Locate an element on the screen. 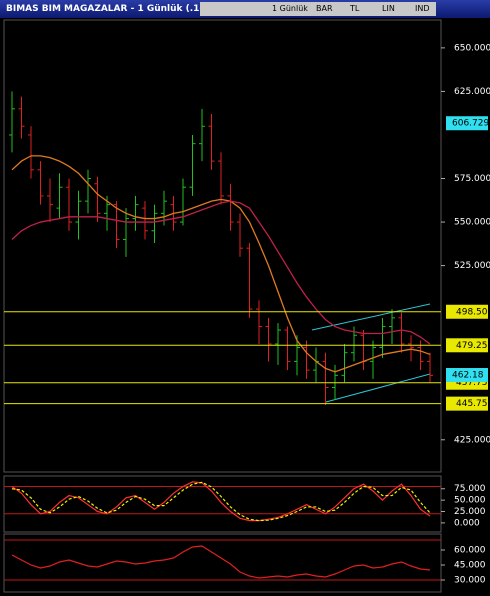  y-tick-label: 575.000 is located at coordinates (472, 179).